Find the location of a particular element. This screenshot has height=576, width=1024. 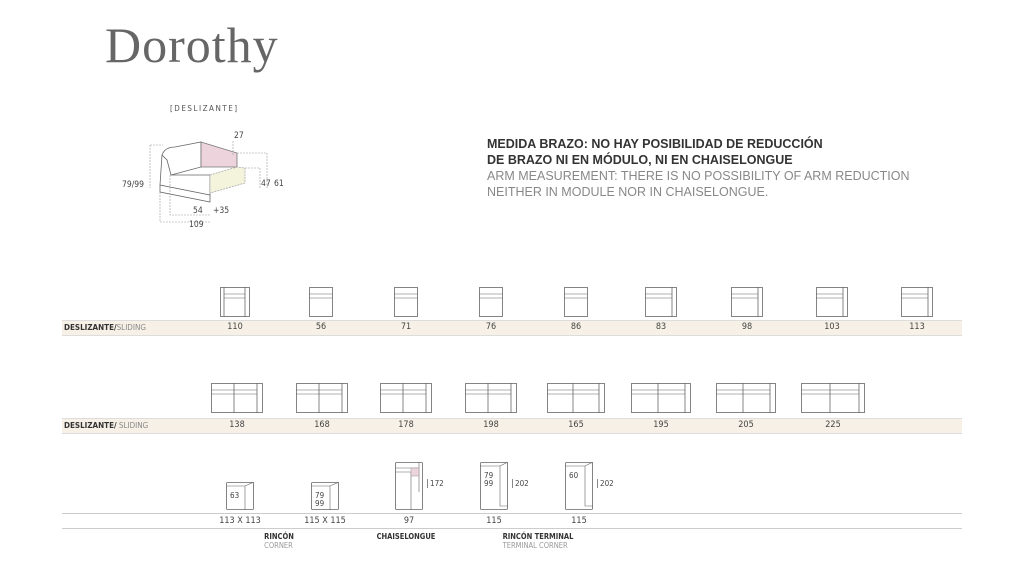

module-width: 86 is located at coordinates (576, 327).